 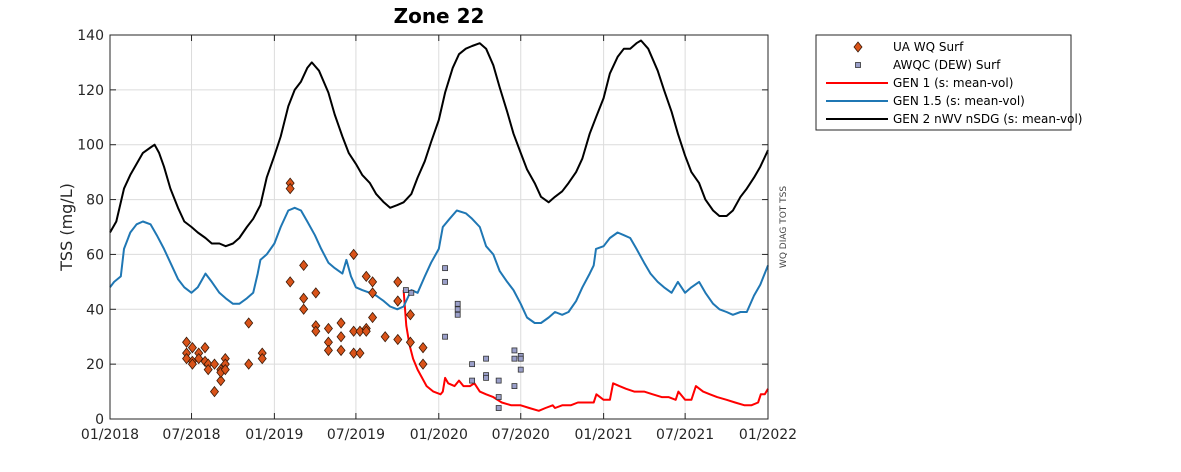 I want to click on x-tick-label: 07/2018, so click(x=191, y=435).